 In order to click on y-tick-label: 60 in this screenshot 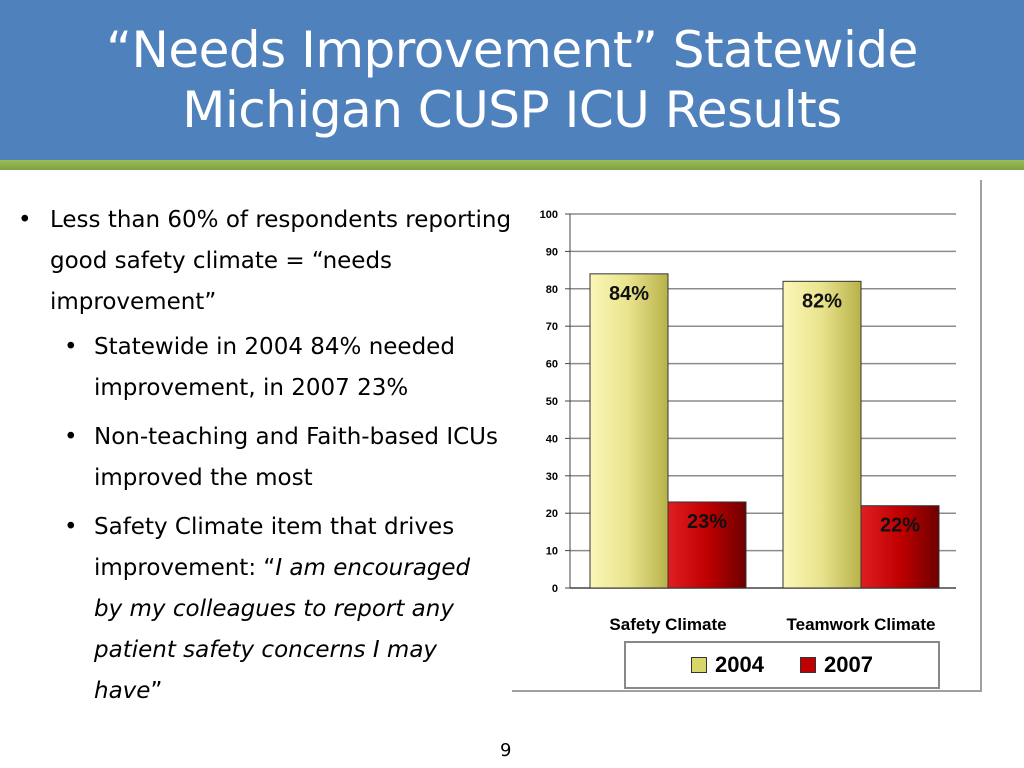, I will do `click(552, 365)`.